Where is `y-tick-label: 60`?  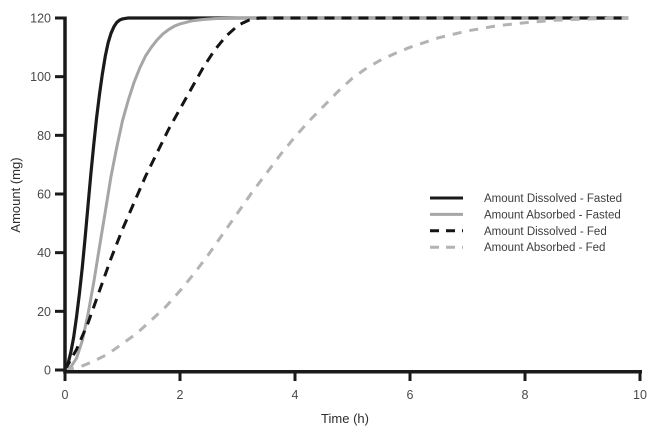
y-tick-label: 60 is located at coordinates (44, 195).